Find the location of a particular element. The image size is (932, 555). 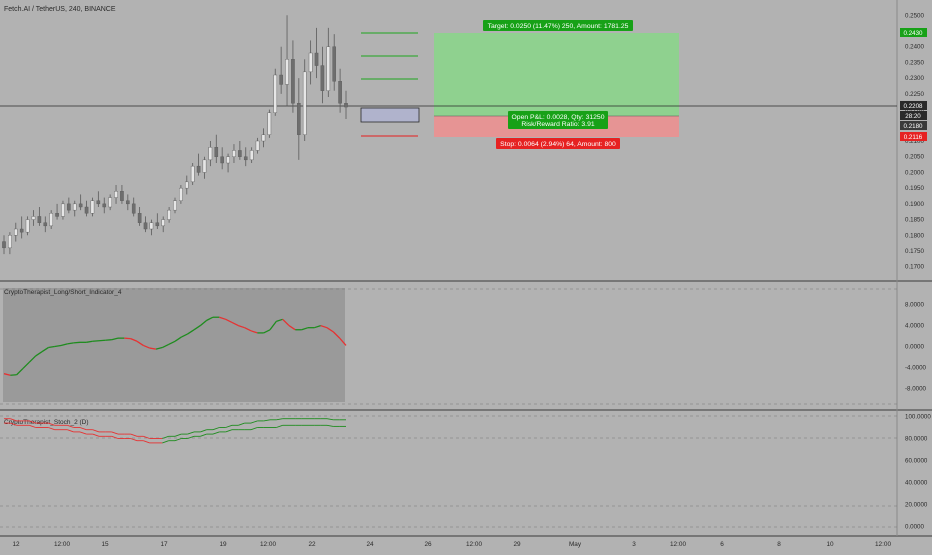

time-tick-label: 12 is located at coordinates (16, 544).